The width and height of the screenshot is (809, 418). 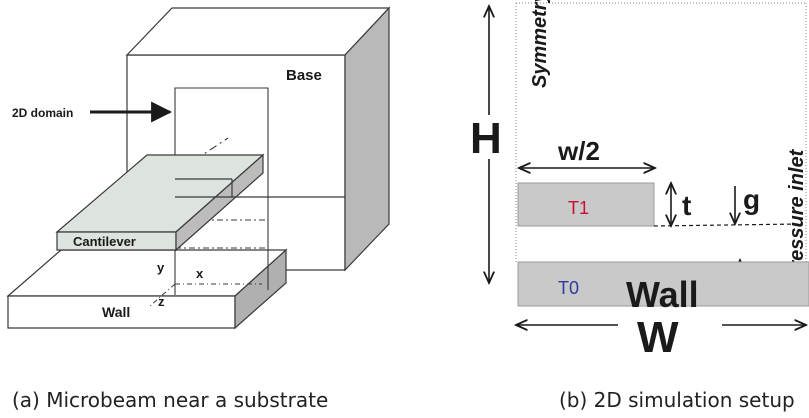 I want to click on gap-label: g, so click(x=751, y=199).